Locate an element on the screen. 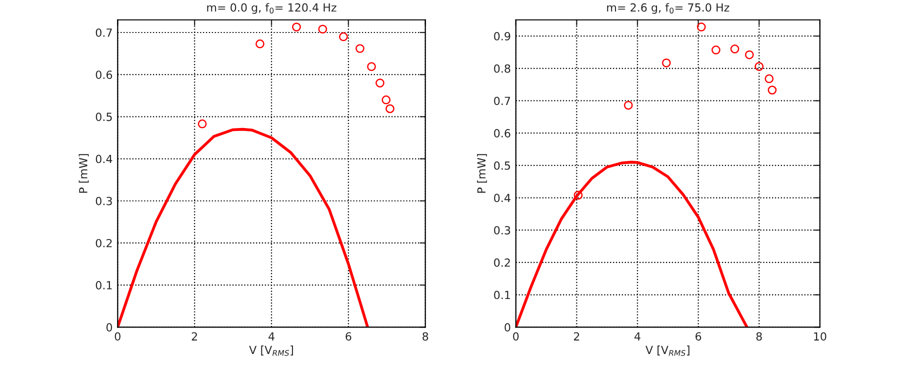 The height and width of the screenshot is (368, 905). chart-title: m= 0.0 g, f$_{0}$= 120.4 Hz is located at coordinates (271, 8).